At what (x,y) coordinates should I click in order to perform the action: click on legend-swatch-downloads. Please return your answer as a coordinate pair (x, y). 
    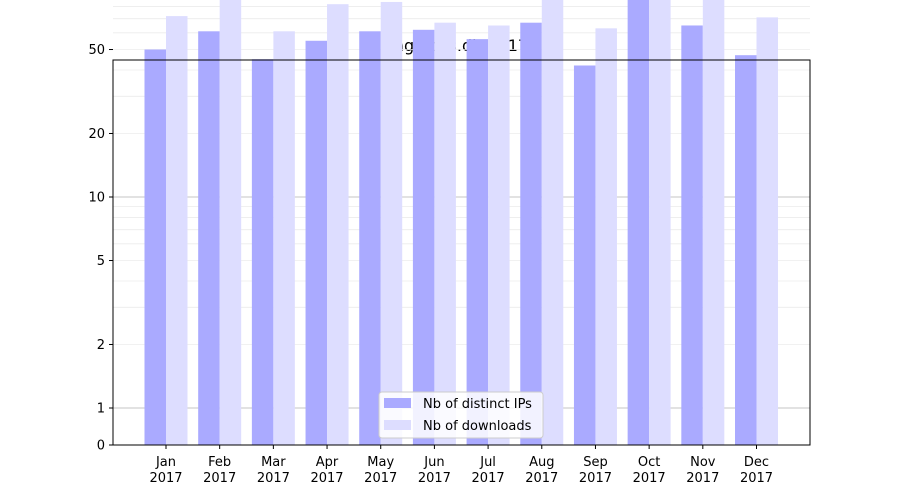
    Looking at the image, I should click on (397, 425).